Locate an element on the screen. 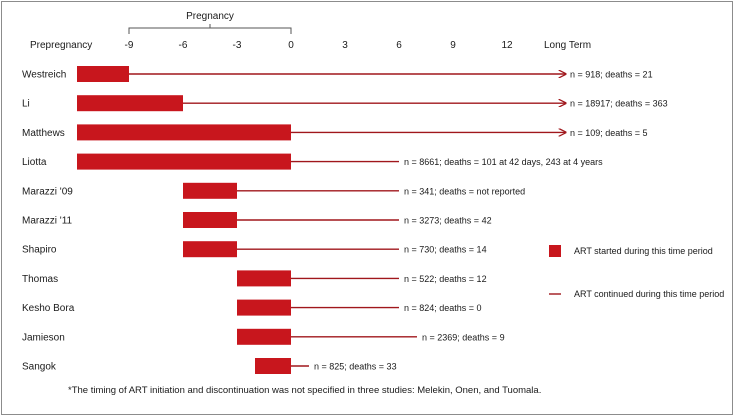 The image size is (736, 418). pregnancy-label: Pregnancy is located at coordinates (210, 16).